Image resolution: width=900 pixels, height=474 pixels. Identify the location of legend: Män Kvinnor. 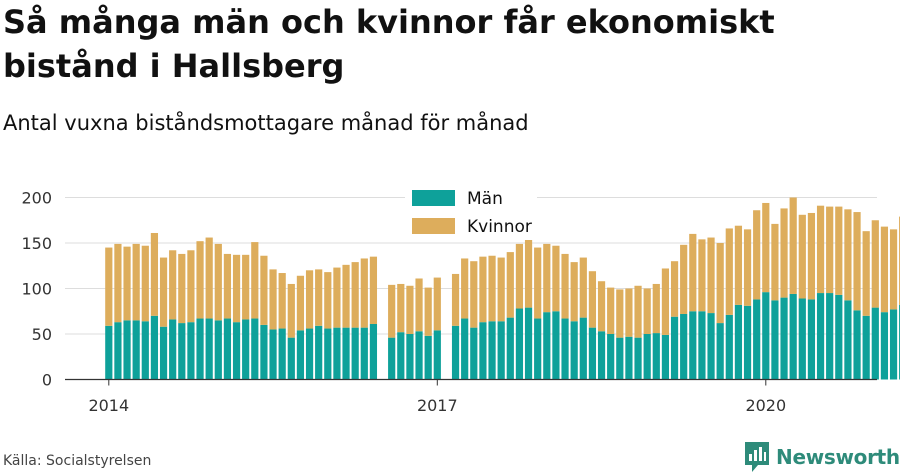
(471, 212).